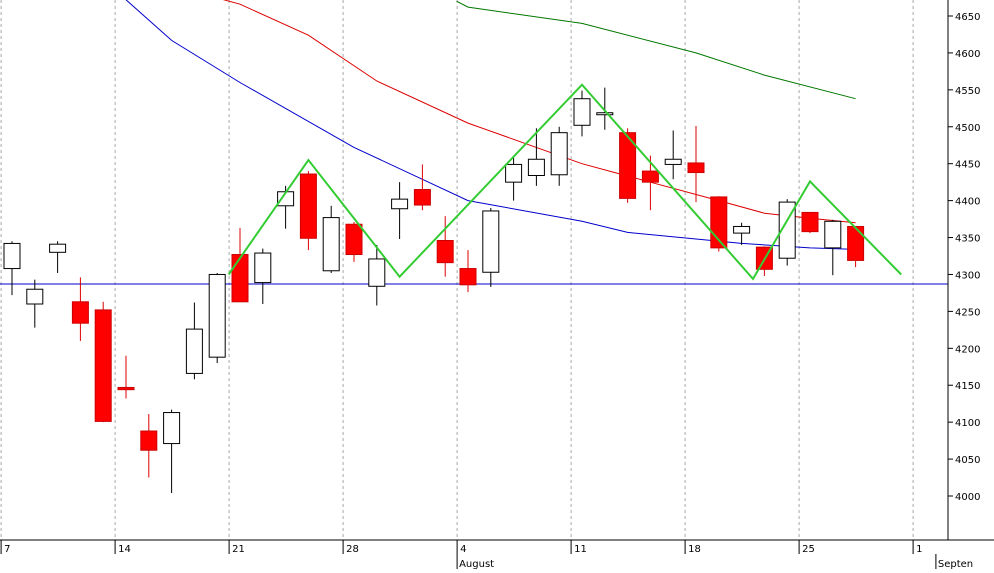 Image resolution: width=994 pixels, height=573 pixels. Describe the element at coordinates (476, 564) in the screenshot. I see `month-label: August` at that location.